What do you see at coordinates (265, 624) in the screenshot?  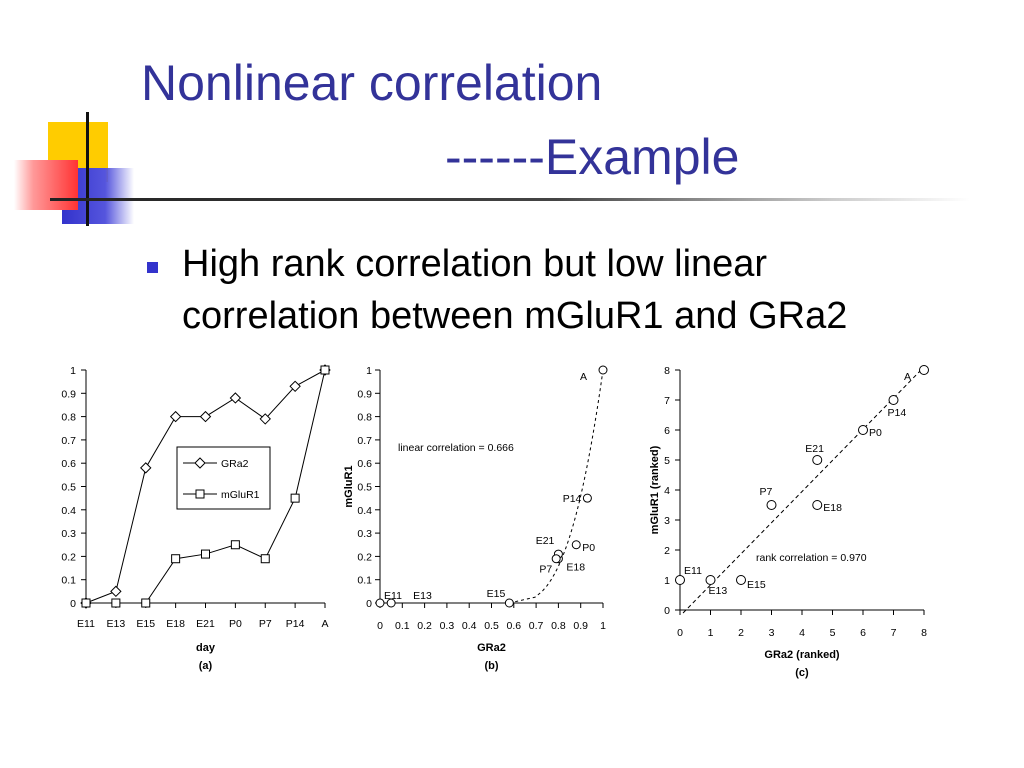 I see `chart-a-x-tick-label: P7` at bounding box center [265, 624].